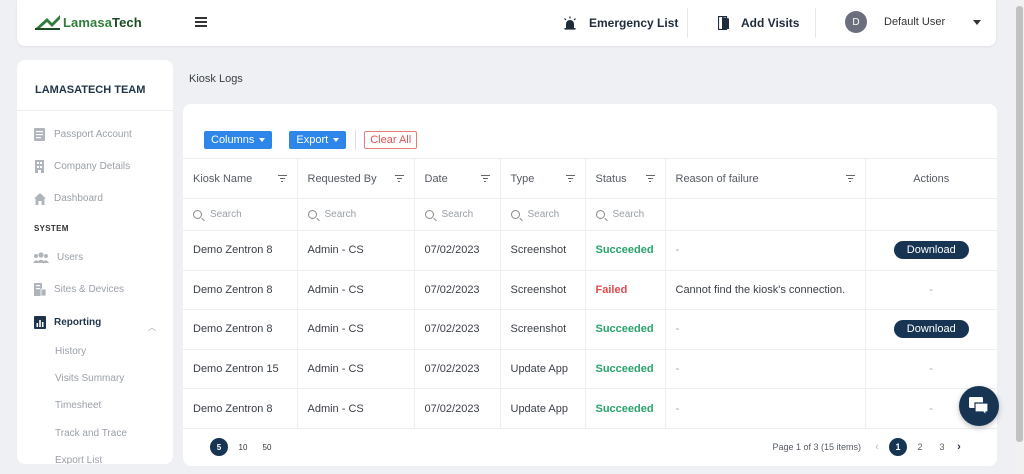  I want to click on sidebar-item-users: Users, so click(58, 257).